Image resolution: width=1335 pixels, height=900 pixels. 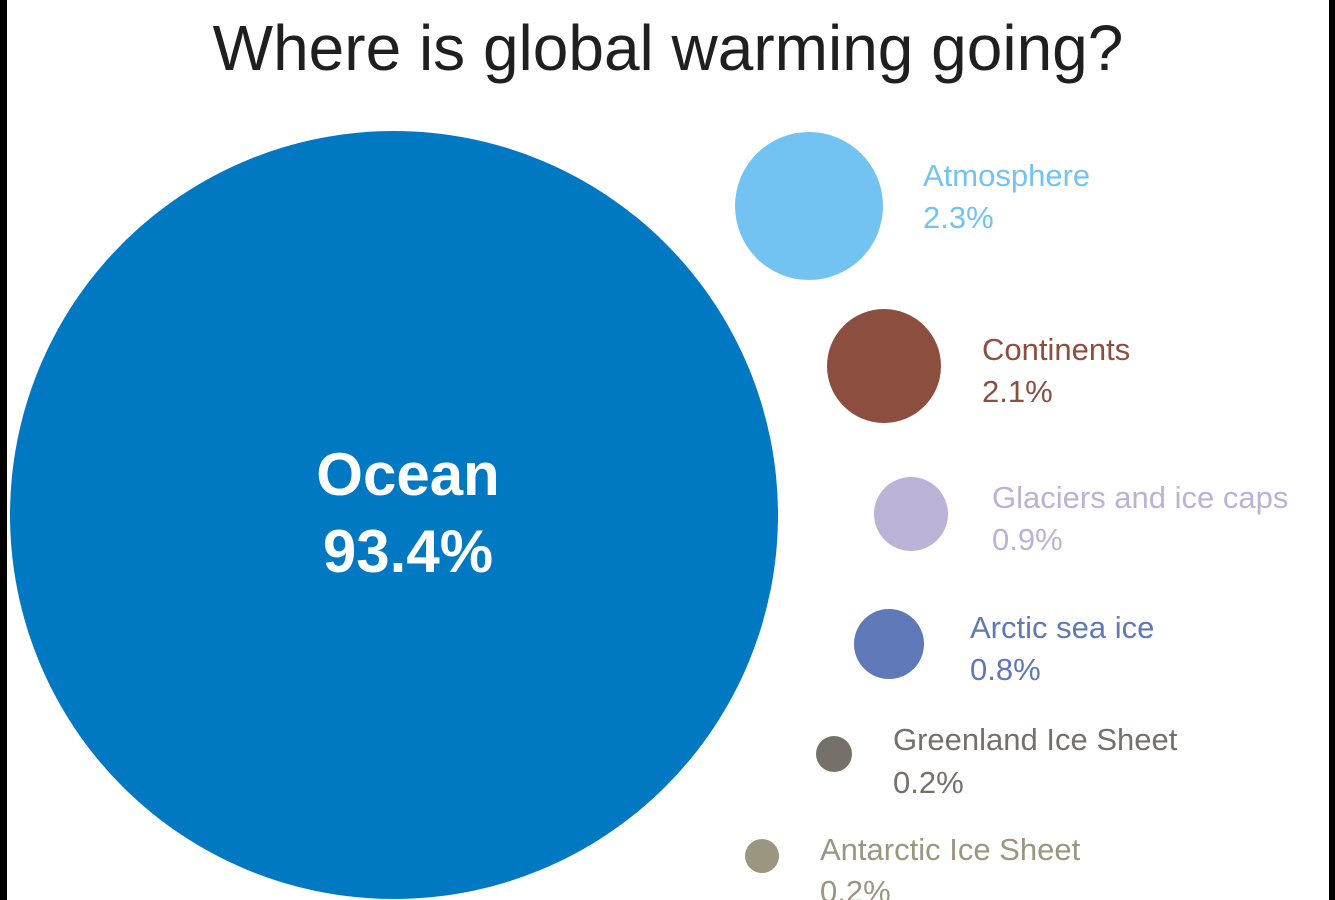 I want to click on bubble-label-glaciers-and-ice-caps: Glaciers and ice caps, so click(x=1140, y=497).